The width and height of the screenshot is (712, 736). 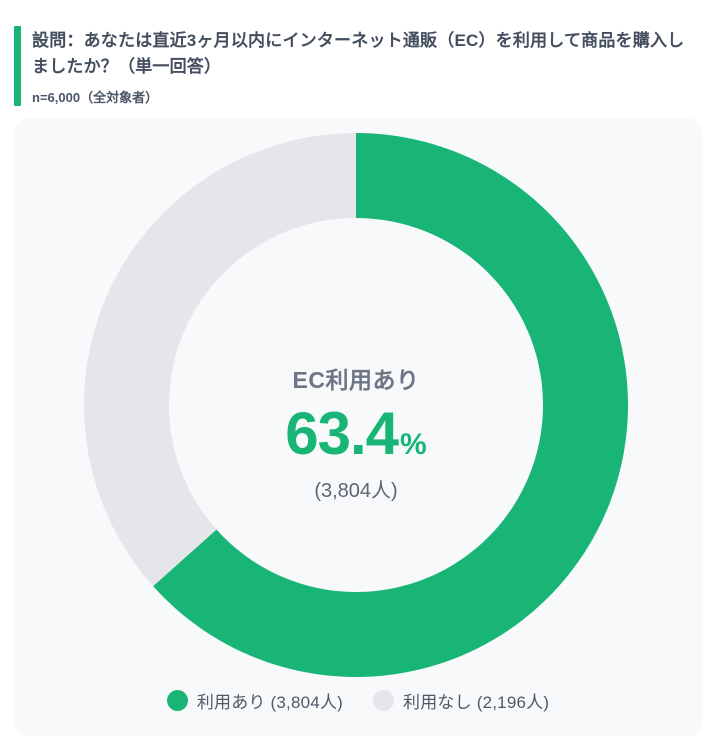 What do you see at coordinates (383, 700) in the screenshot?
I see `legend-dot-not-used` at bounding box center [383, 700].